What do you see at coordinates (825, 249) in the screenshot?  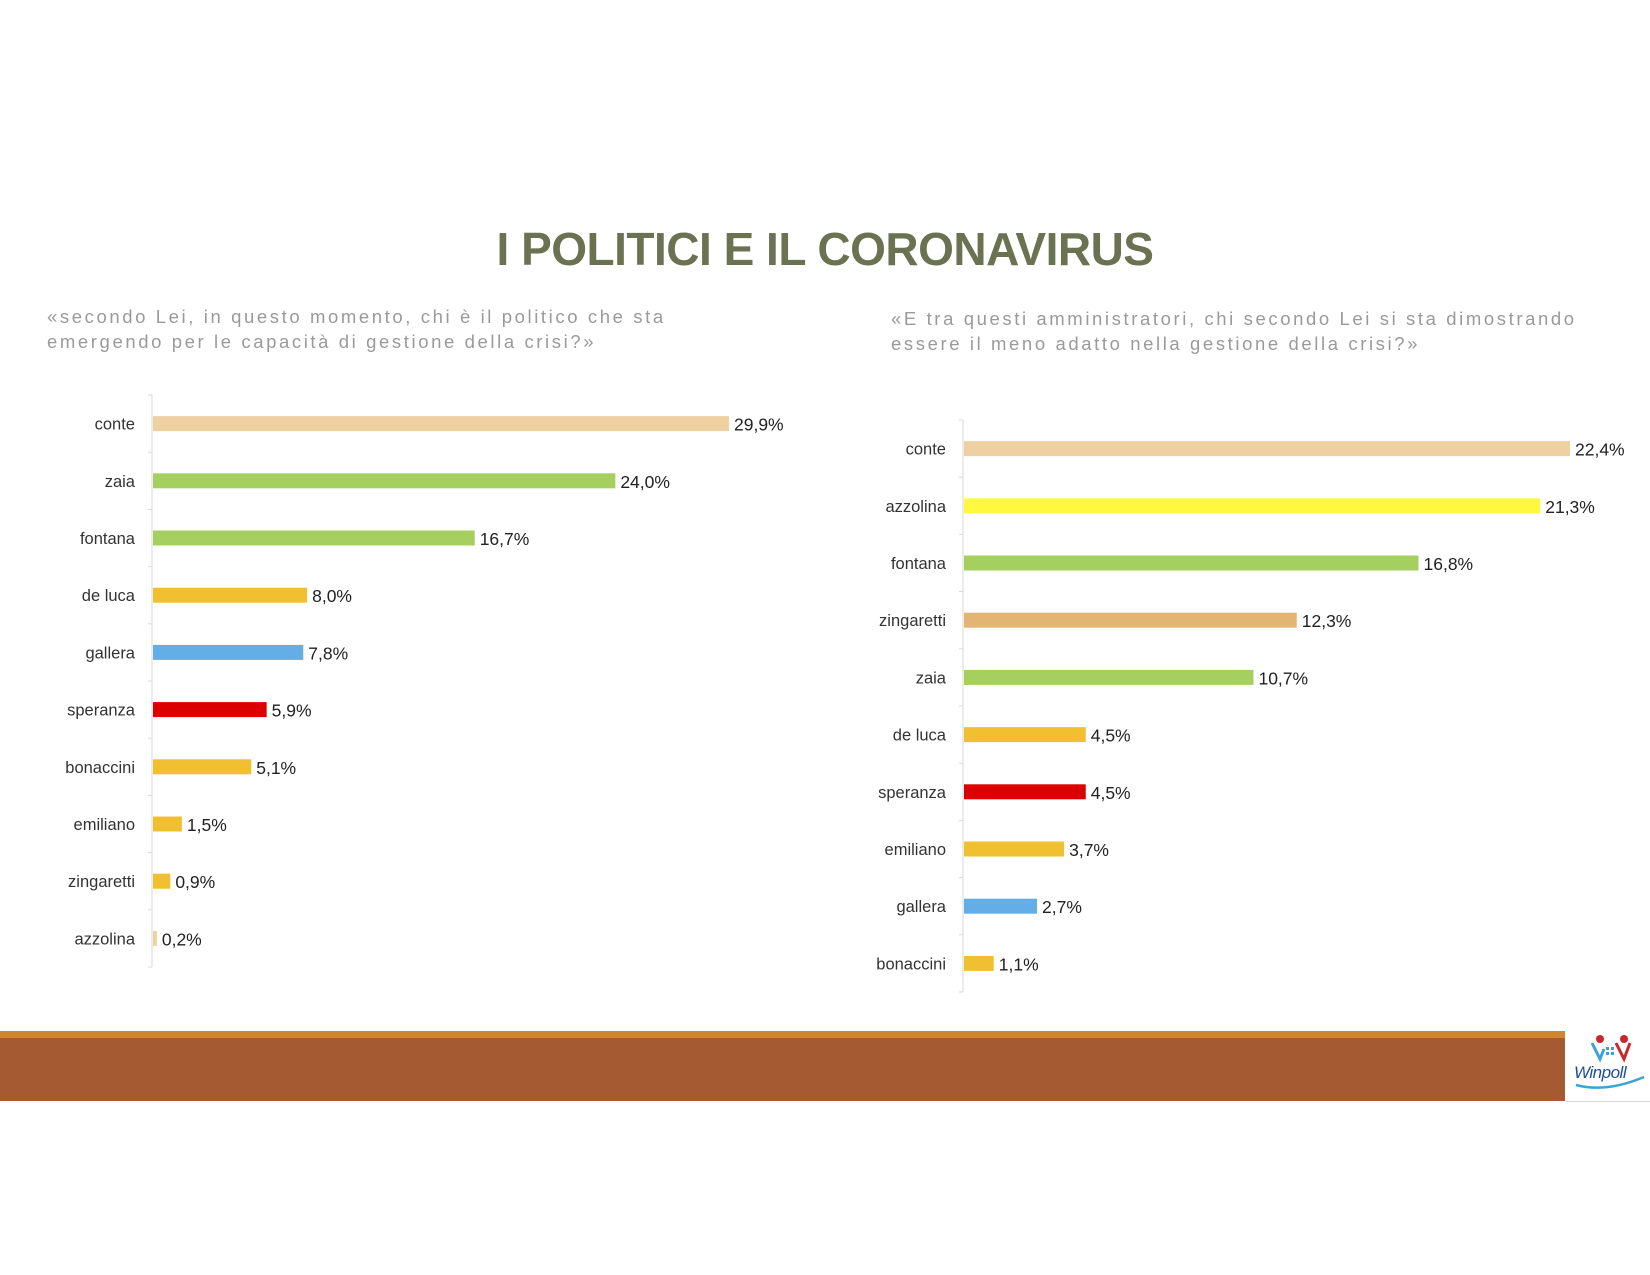 I see `page-title: I POLITICI E IL CORONAVIRUS` at bounding box center [825, 249].